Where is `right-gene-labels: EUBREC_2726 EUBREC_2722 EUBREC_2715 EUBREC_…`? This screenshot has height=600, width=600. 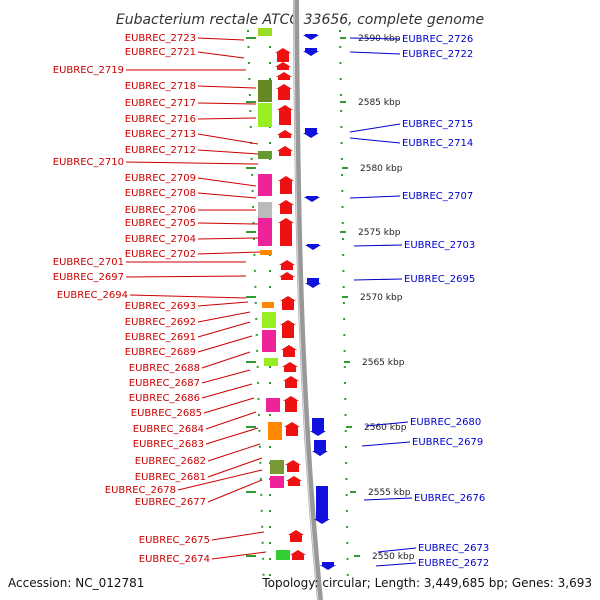 right-gene-labels: EUBREC_2726 EUBREC_2722 EUBREC_2715 EUBREC_… is located at coordinates (445, 301).